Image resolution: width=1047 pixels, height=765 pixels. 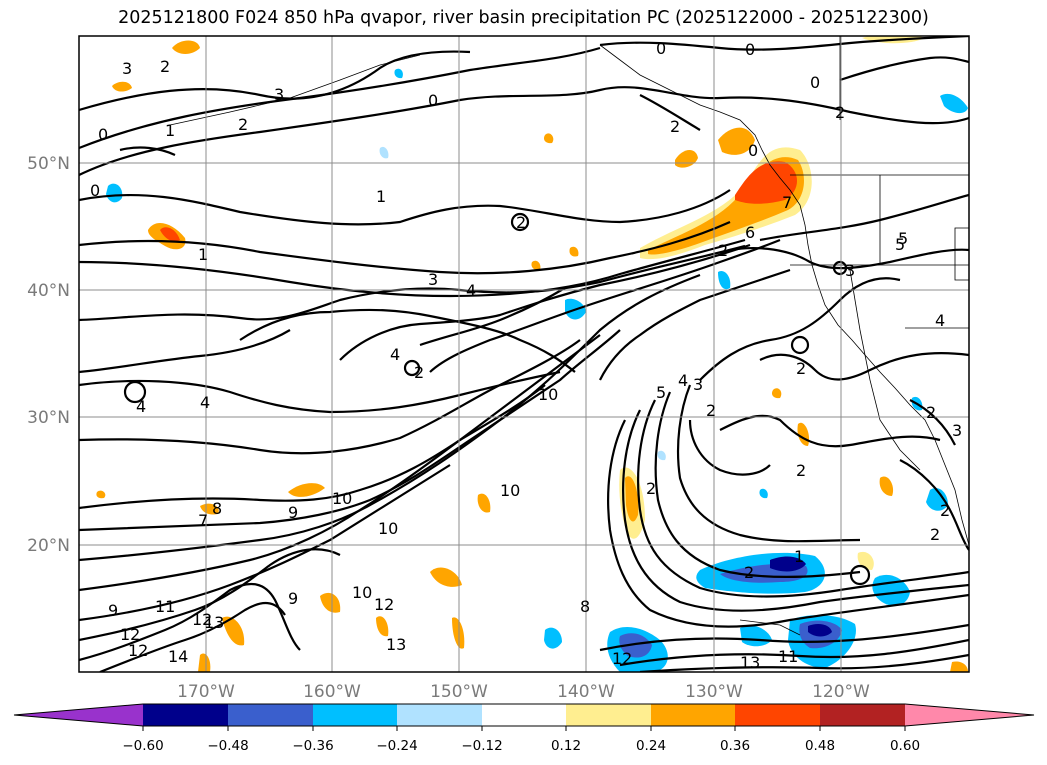 I want to click on colorbar-tick-label: 0.36, so click(x=735, y=746).